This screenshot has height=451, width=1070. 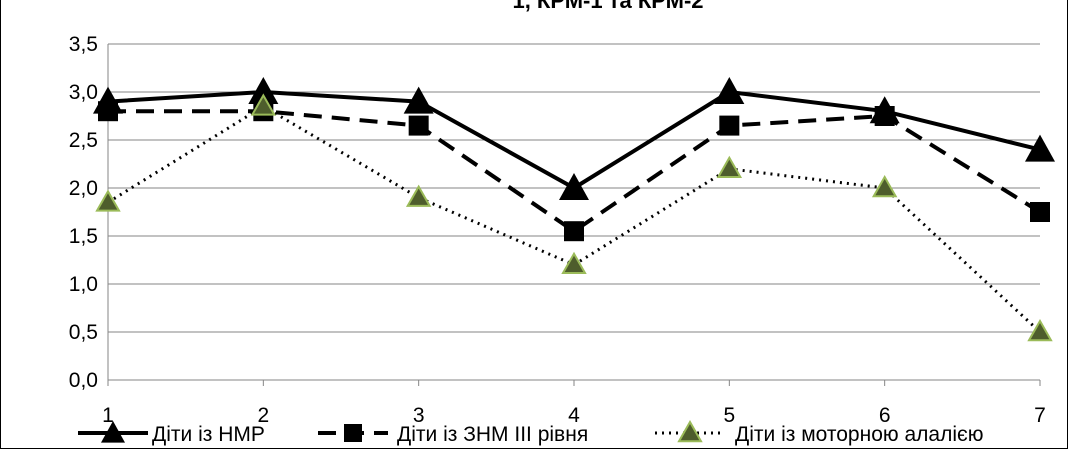 I want to click on legend-label: Діти із моторною алалією, so click(x=859, y=434).